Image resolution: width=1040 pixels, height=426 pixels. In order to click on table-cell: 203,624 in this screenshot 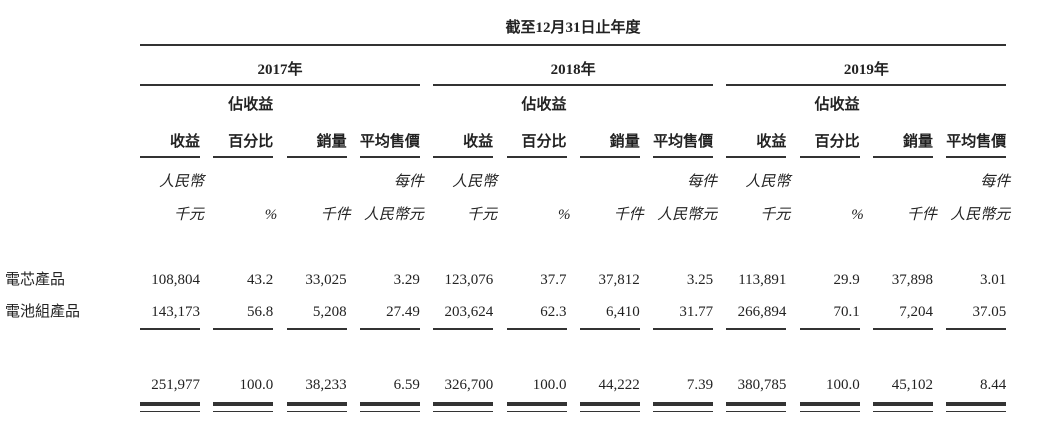, I will do `click(469, 312)`.